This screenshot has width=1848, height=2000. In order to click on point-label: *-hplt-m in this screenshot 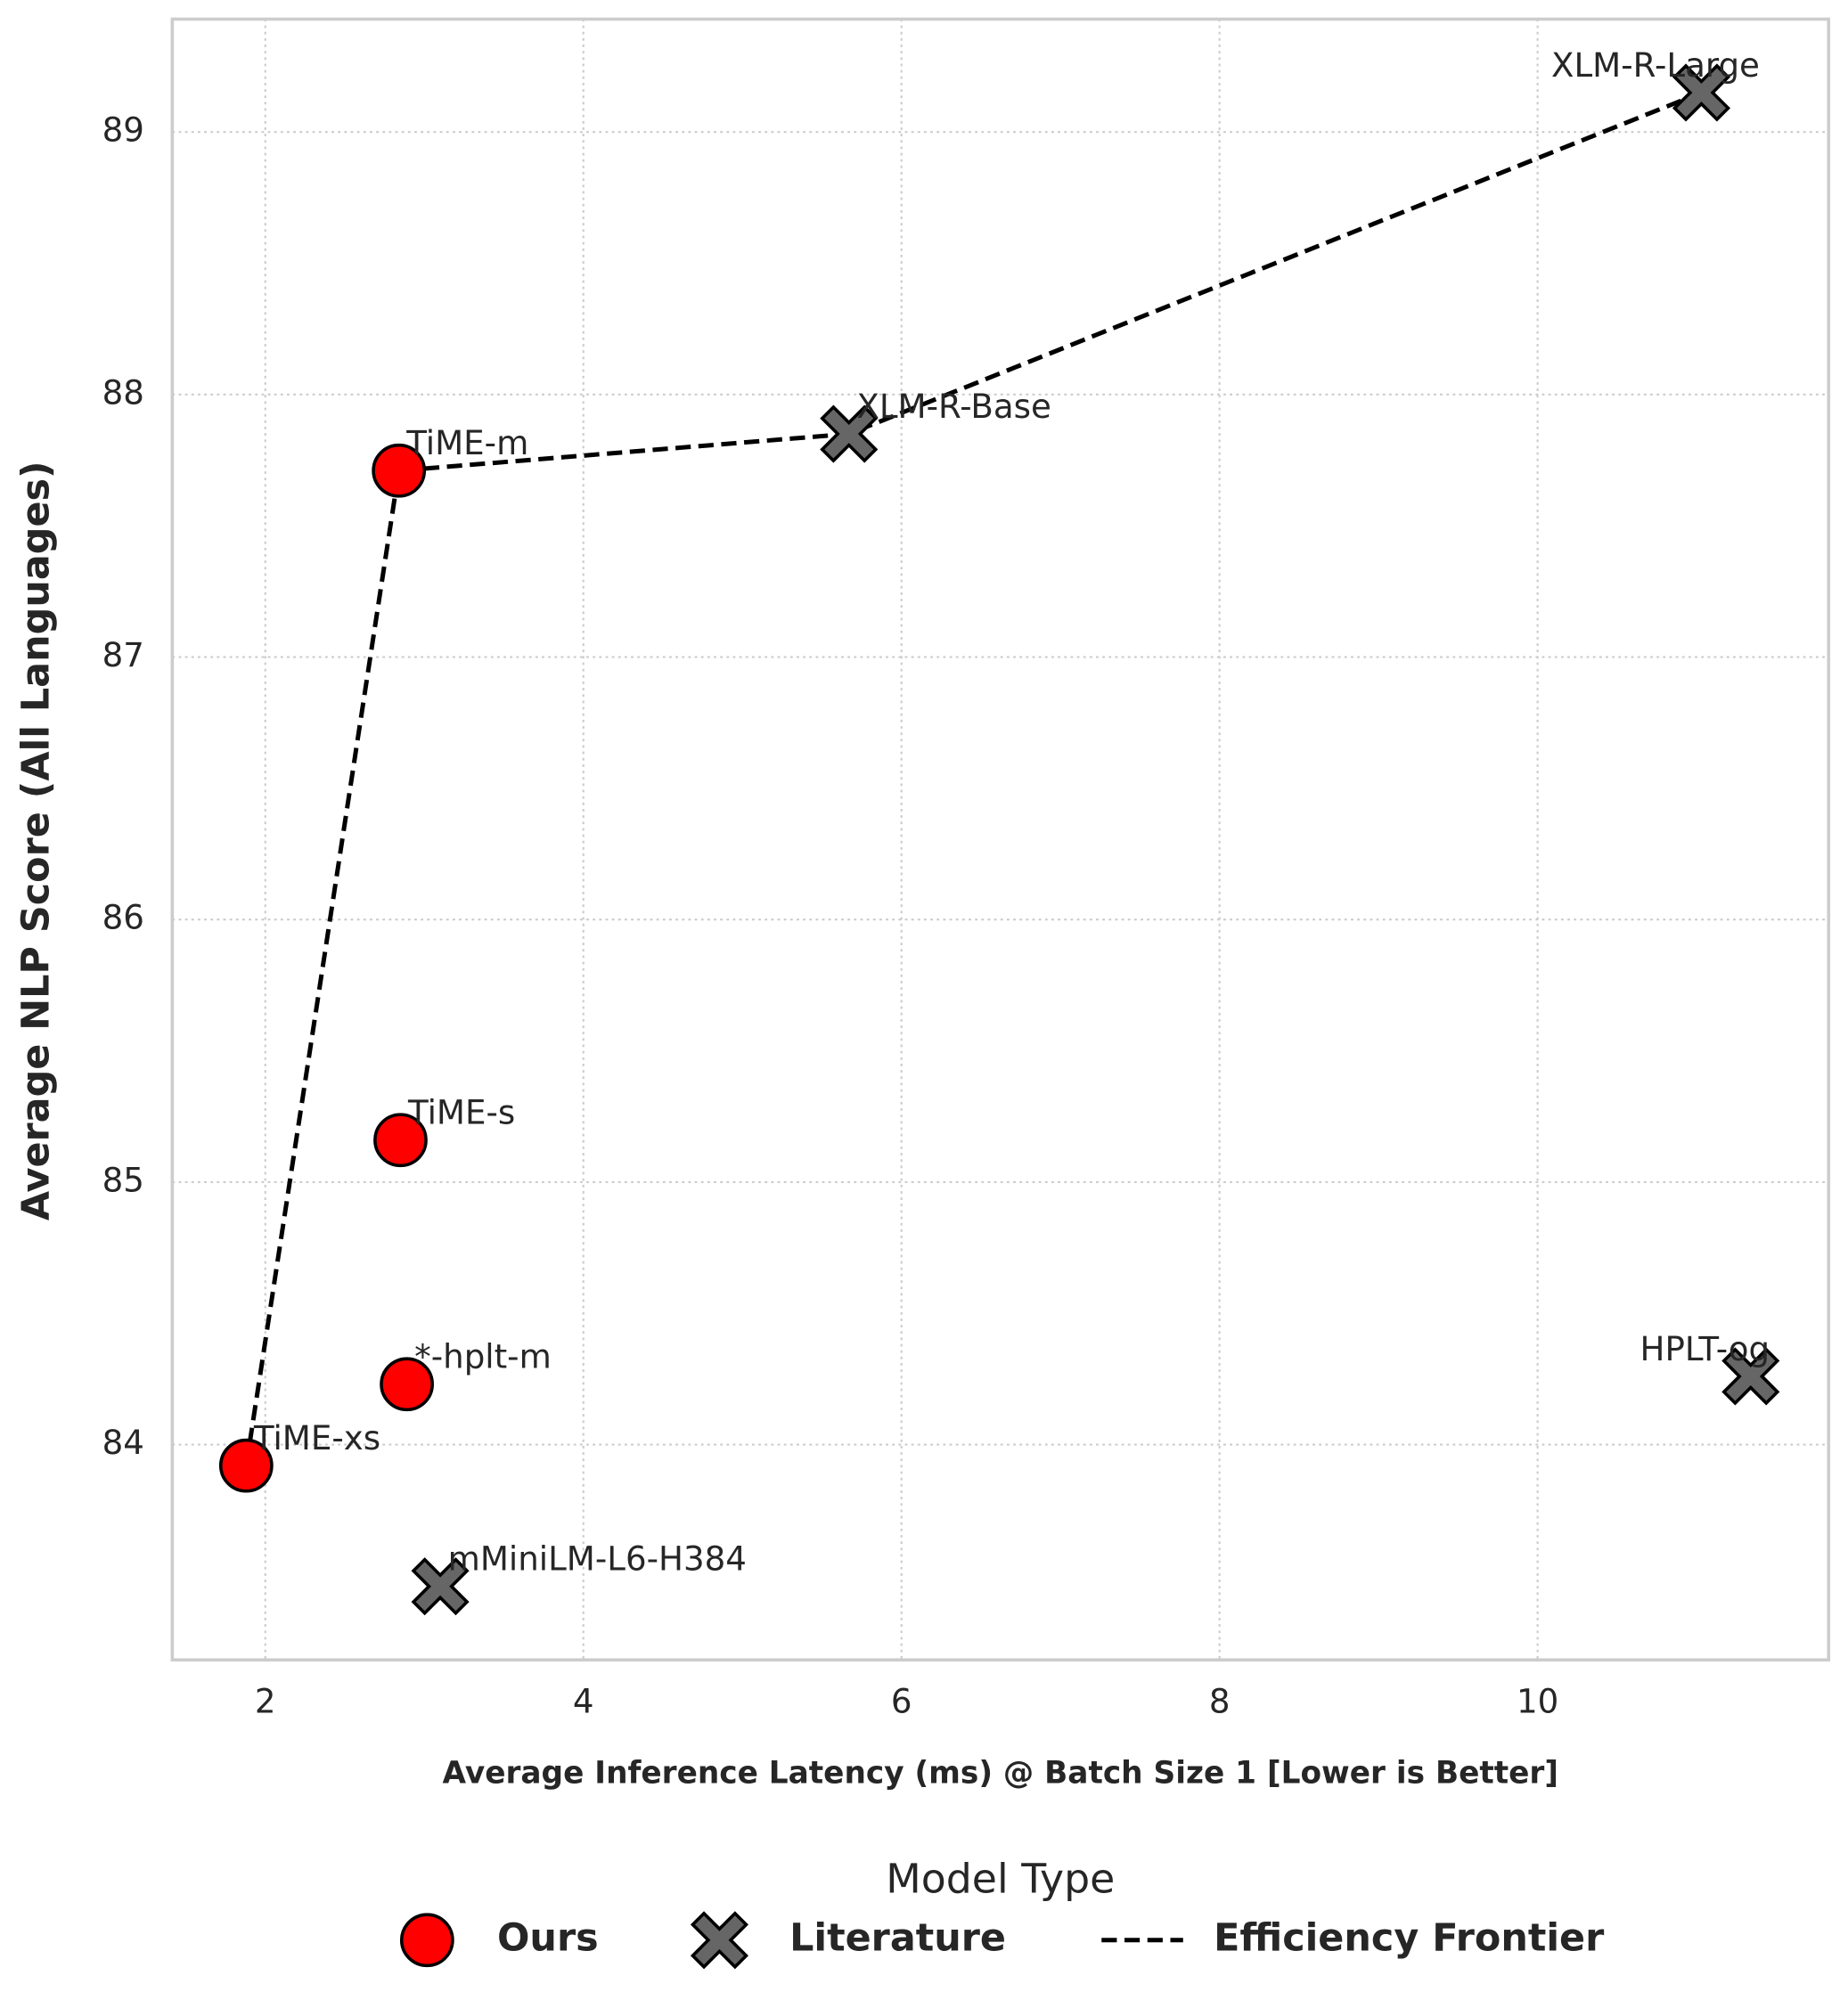, I will do `click(483, 1357)`.